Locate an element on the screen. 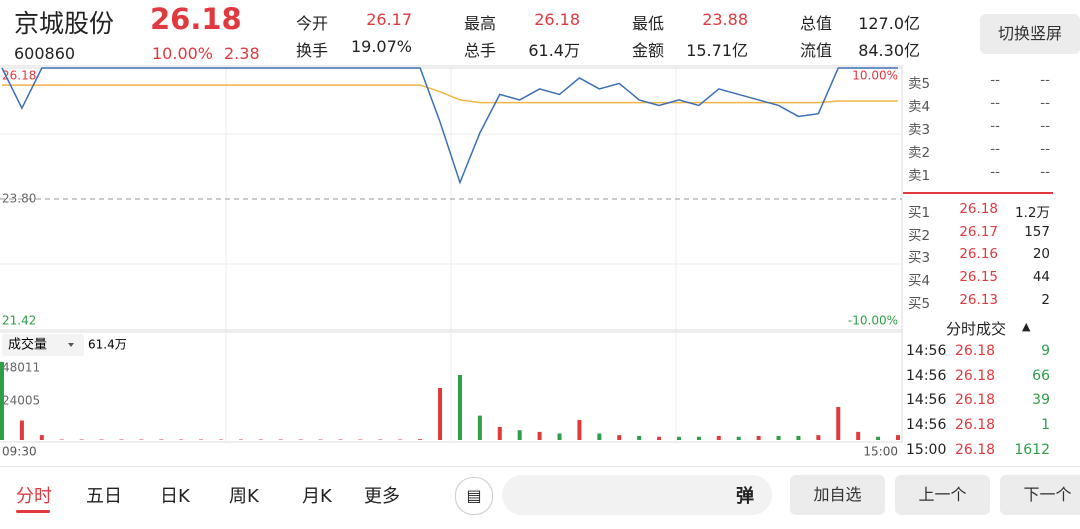 Image resolution: width=1080 pixels, height=529 pixels. tab: 五日 is located at coordinates (104, 496).